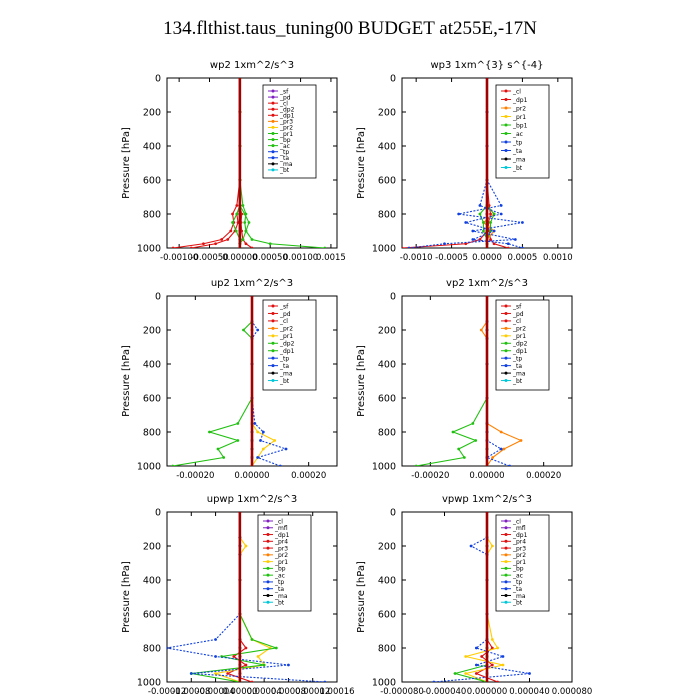 This screenshot has width=700, height=700. Describe the element at coordinates (286, 122) in the screenshot. I see `legend-label: _pr3` at that location.